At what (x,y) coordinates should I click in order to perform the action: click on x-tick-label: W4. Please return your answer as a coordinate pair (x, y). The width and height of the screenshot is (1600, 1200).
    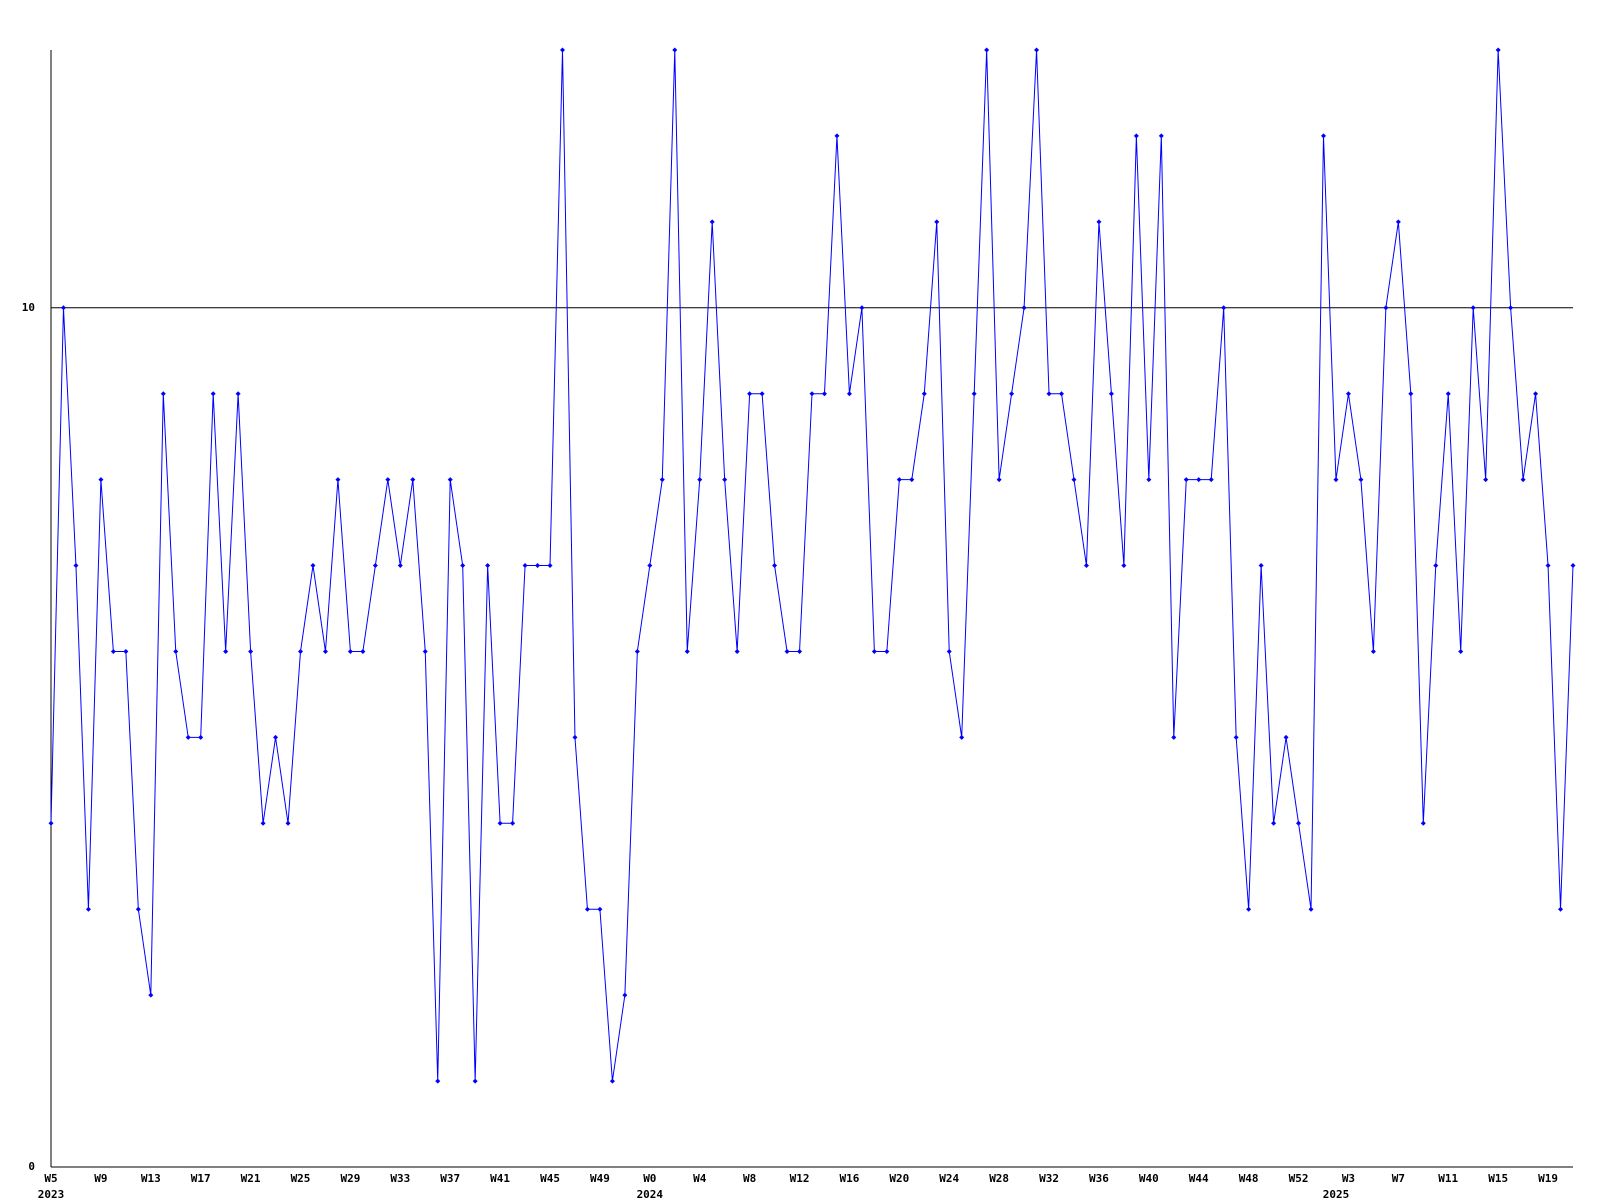
    Looking at the image, I should click on (700, 1178).